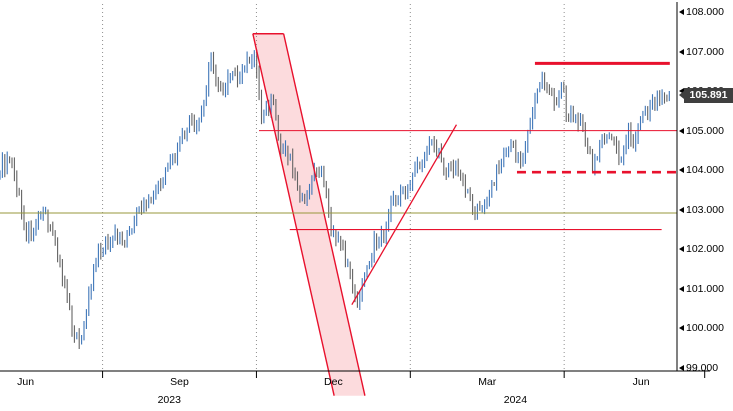 Image resolution: width=733 pixels, height=411 pixels. I want to click on y-axis-label: 99.000, so click(698, 368).